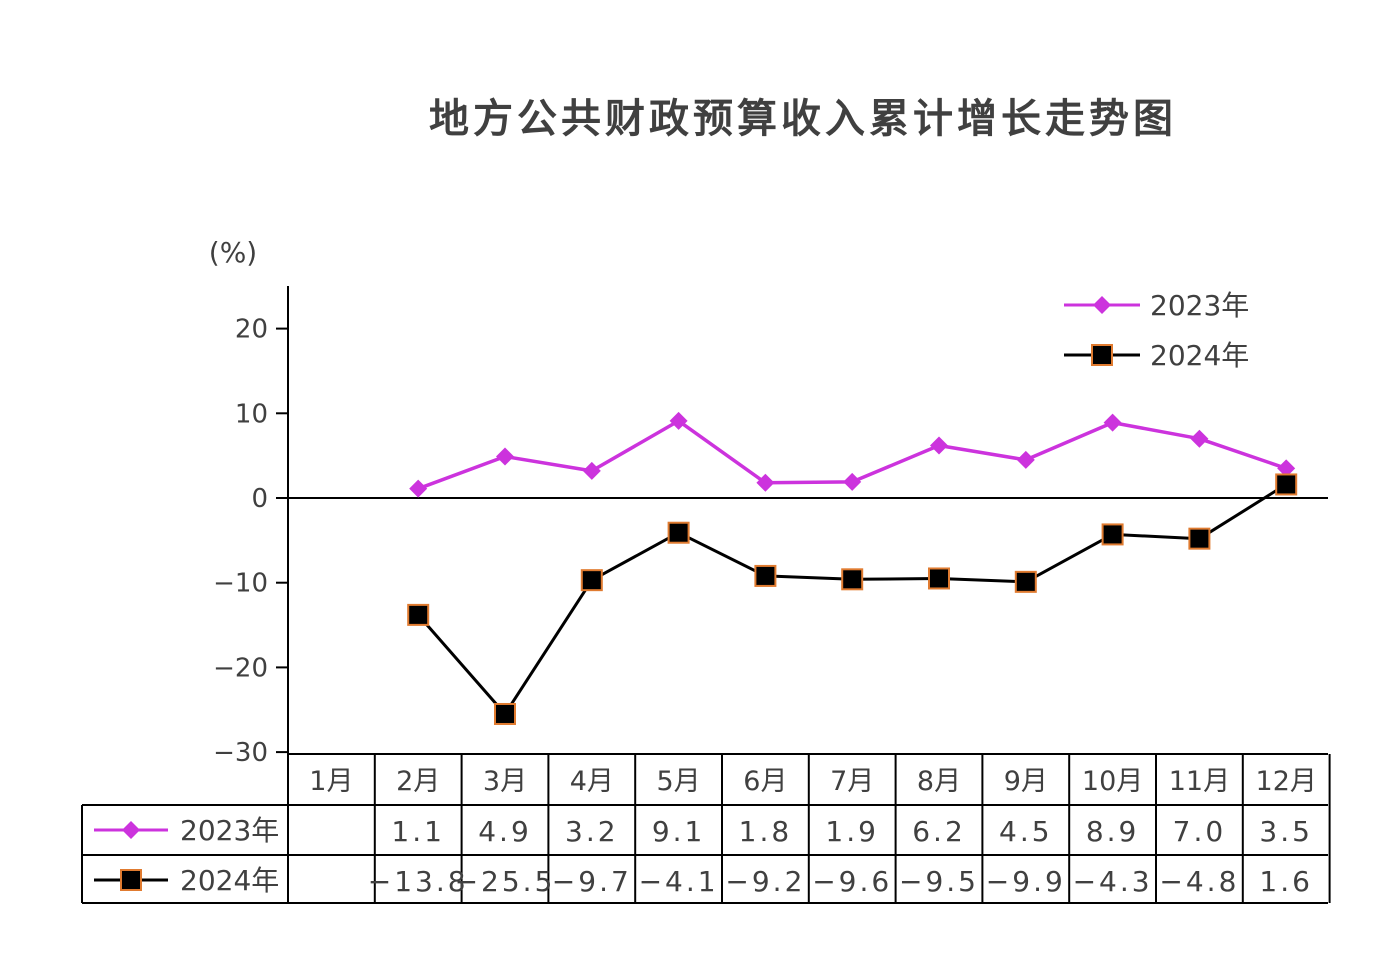  What do you see at coordinates (803, 119) in the screenshot?
I see `chart-title: 地方公共财政预算收入累计增长走势图` at bounding box center [803, 119].